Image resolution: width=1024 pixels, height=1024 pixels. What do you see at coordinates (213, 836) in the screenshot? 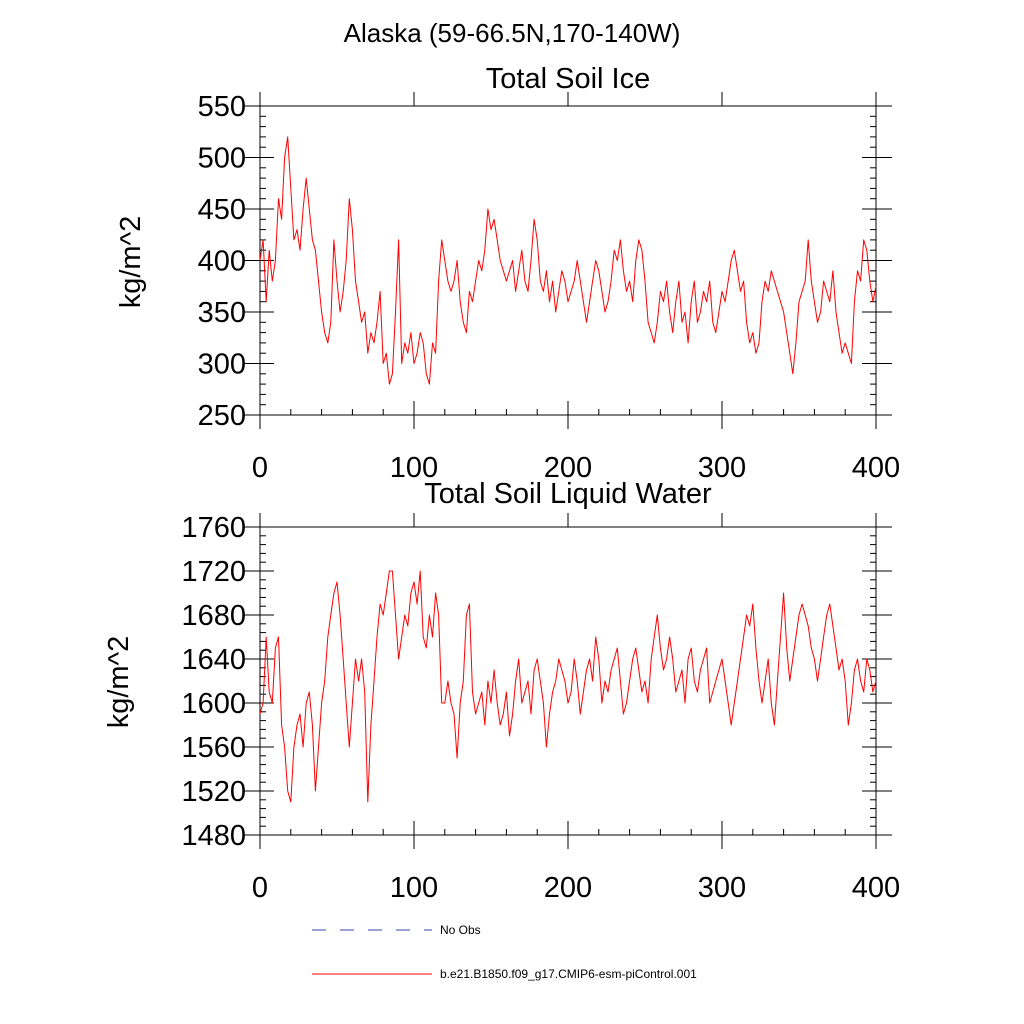
I see `y-tick-label: 1480` at bounding box center [213, 836].